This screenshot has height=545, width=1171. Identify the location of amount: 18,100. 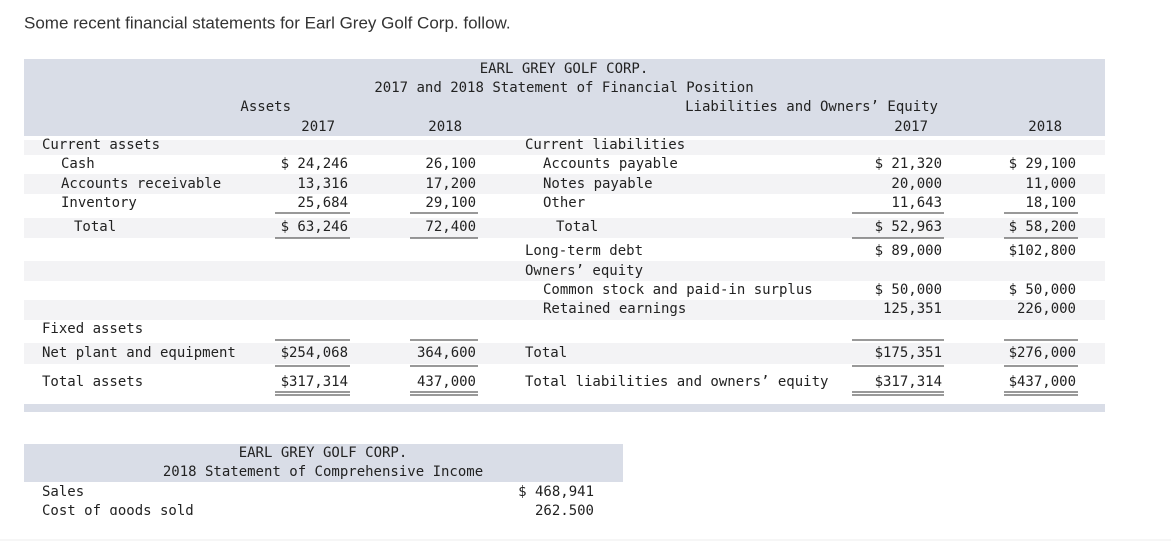
(1050, 203).